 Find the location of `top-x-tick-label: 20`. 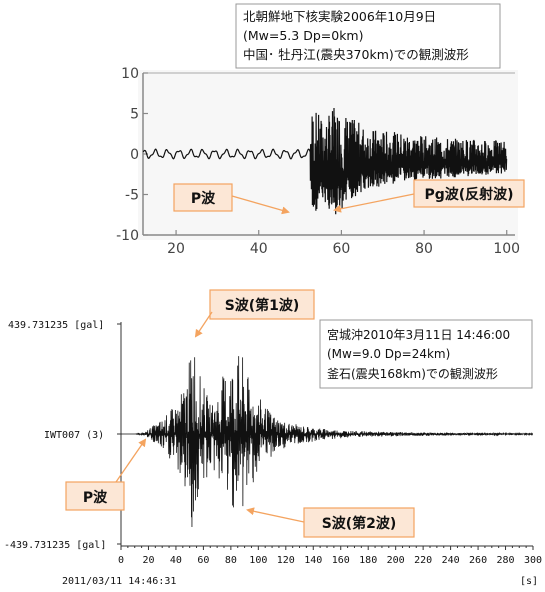

top-x-tick-label: 20 is located at coordinates (176, 249).